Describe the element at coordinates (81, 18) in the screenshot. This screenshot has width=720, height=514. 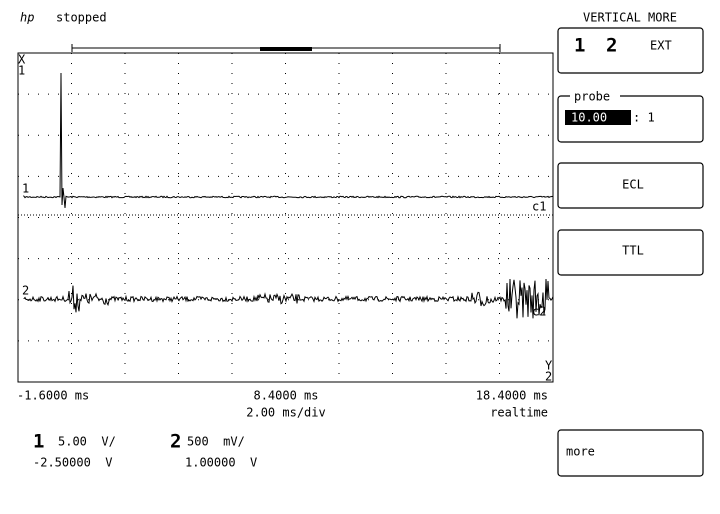
I see `status: stopped` at that location.